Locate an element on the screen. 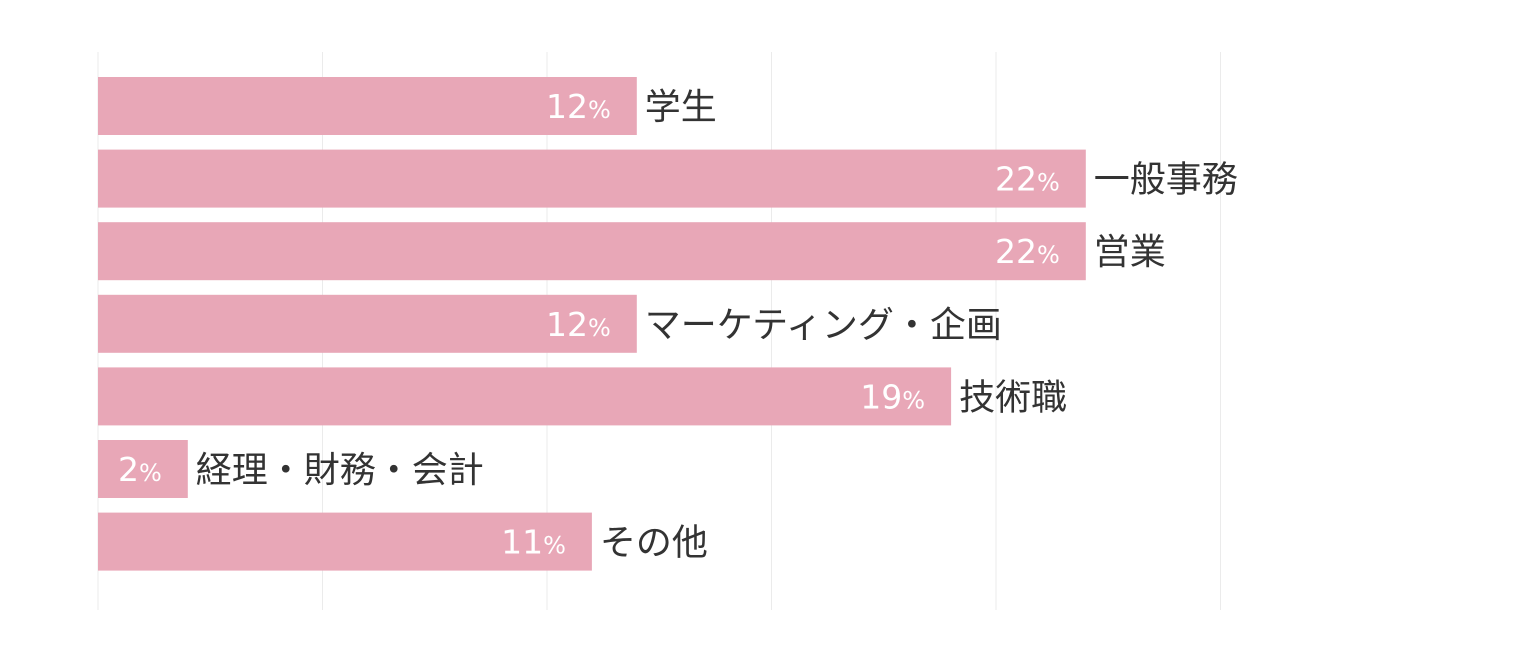  category-label: 経理・財務・会計 is located at coordinates (340, 470).